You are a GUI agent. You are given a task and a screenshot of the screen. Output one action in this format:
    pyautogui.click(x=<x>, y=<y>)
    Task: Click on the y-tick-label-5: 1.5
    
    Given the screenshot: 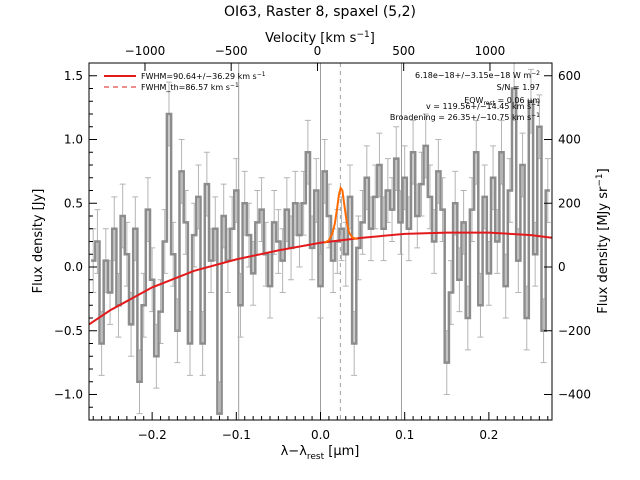 What is the action you would take?
    pyautogui.click(x=73, y=76)
    